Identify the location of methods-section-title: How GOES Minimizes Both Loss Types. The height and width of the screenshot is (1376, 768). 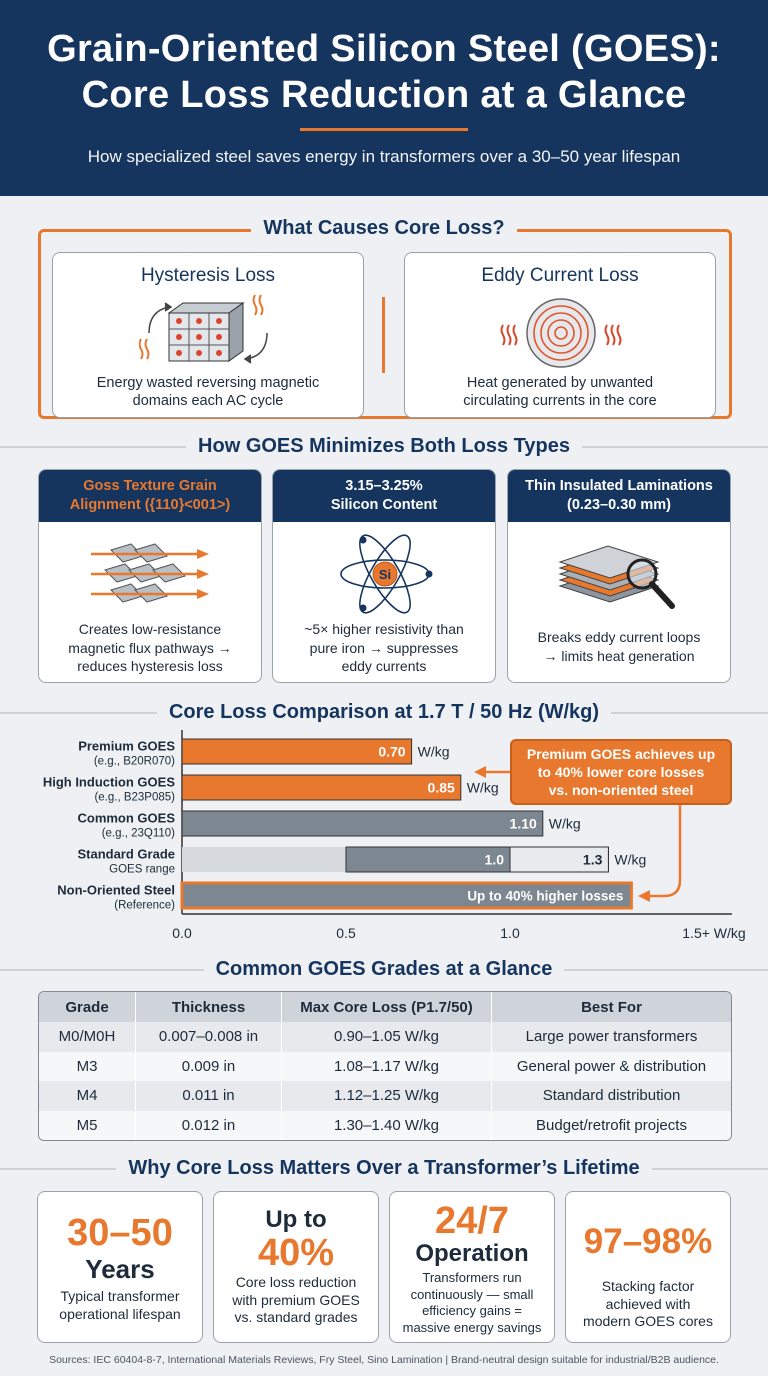
(384, 446).